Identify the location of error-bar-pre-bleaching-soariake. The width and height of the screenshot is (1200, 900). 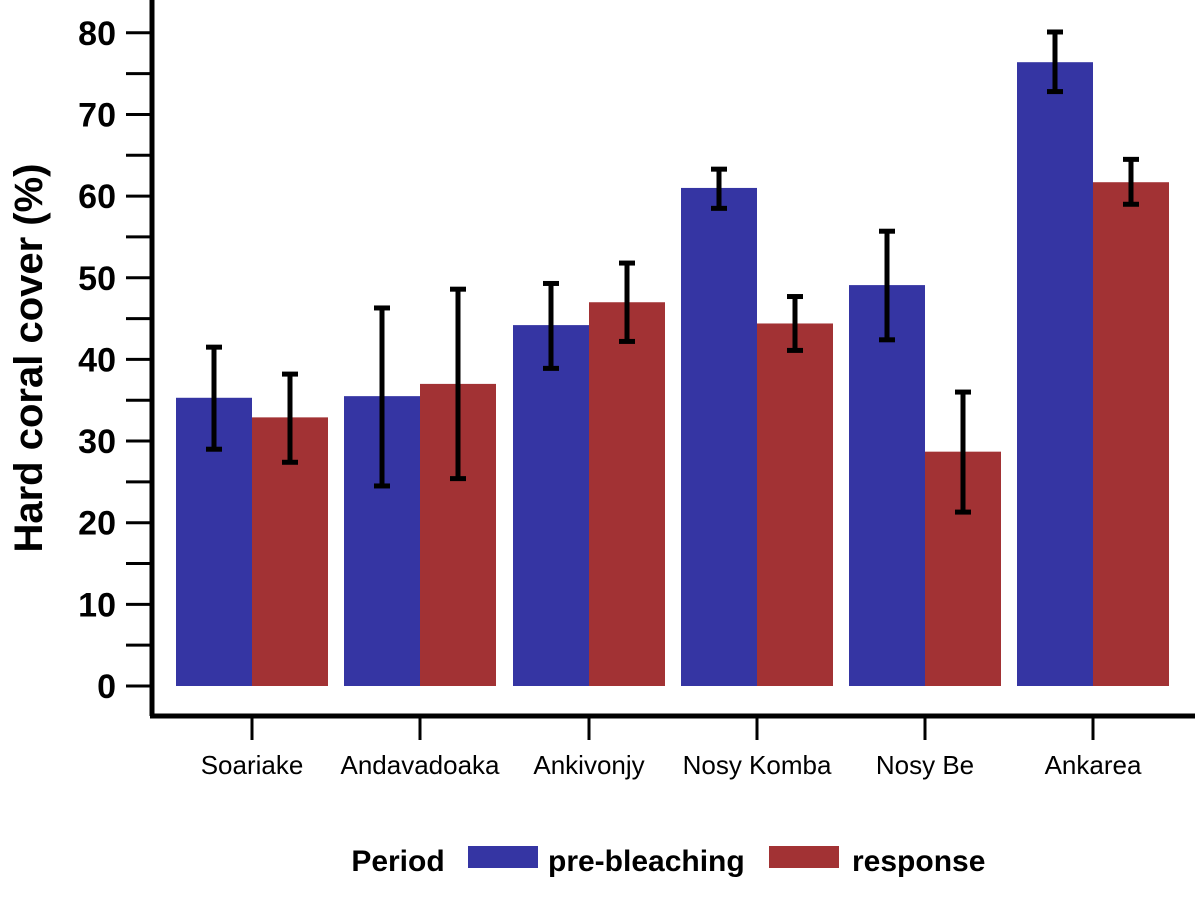
(214, 398).